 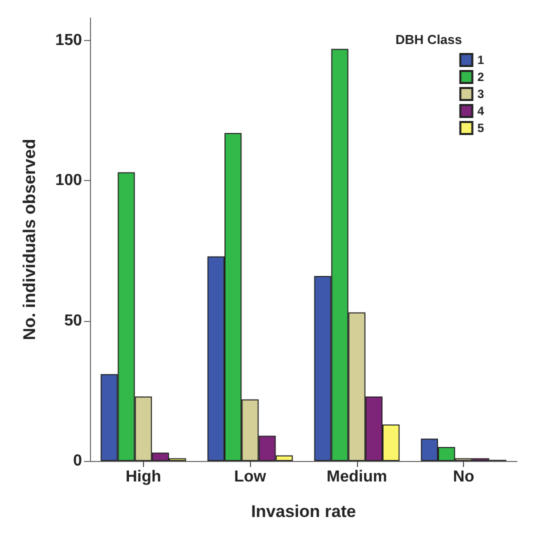 What do you see at coordinates (68, 181) in the screenshot?
I see `y-tick-label: 100` at bounding box center [68, 181].